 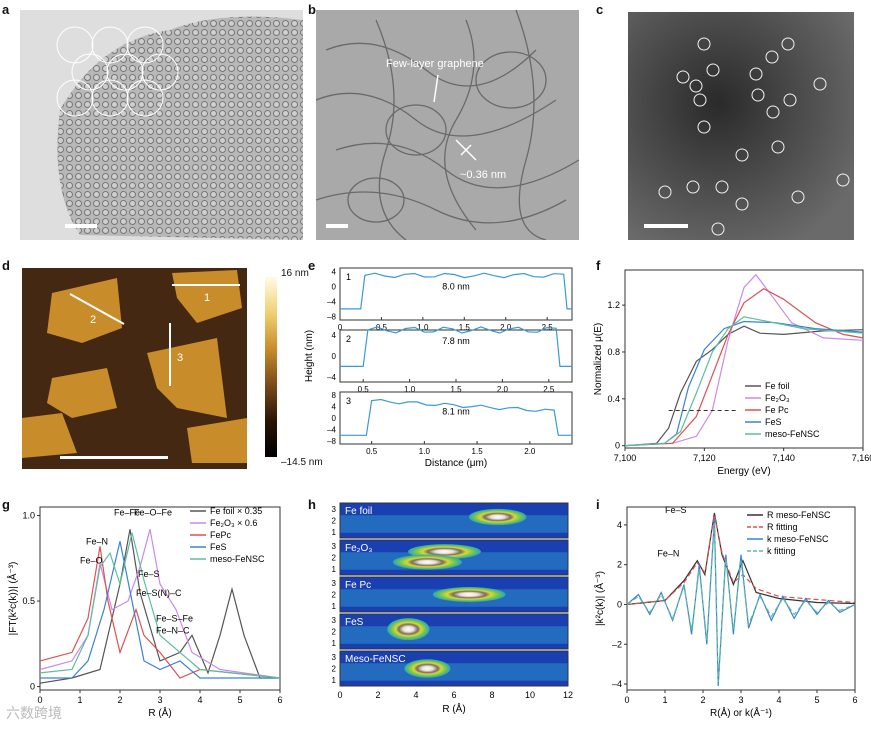 I want to click on wavelet-row-label-3: FeS, so click(x=354, y=622).